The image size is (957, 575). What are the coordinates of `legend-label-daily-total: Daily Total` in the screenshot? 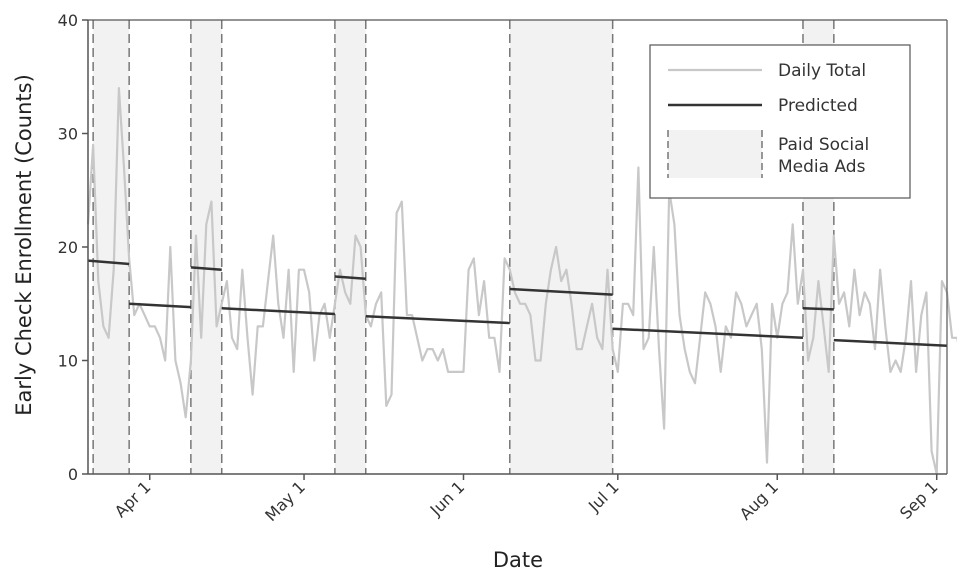 It's located at (822, 71).